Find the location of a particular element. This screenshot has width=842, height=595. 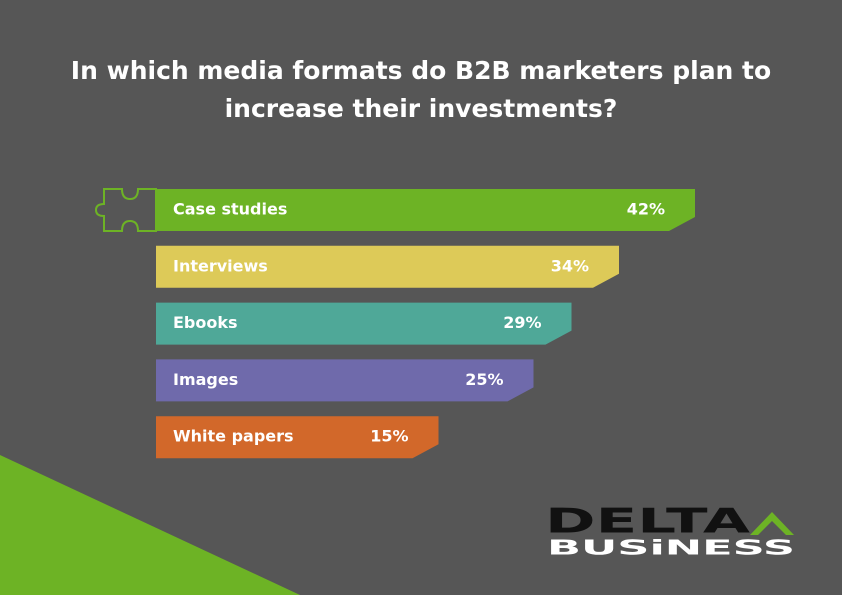

value-label: 29% is located at coordinates (522, 322).